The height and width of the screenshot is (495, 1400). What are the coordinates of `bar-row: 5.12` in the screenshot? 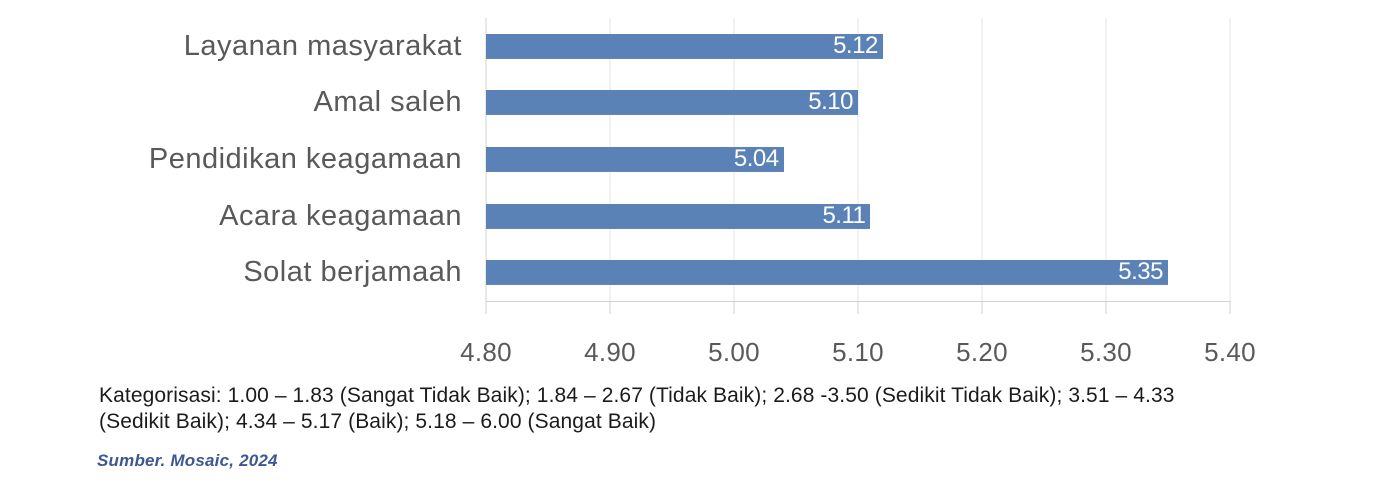 It's located at (858, 46).